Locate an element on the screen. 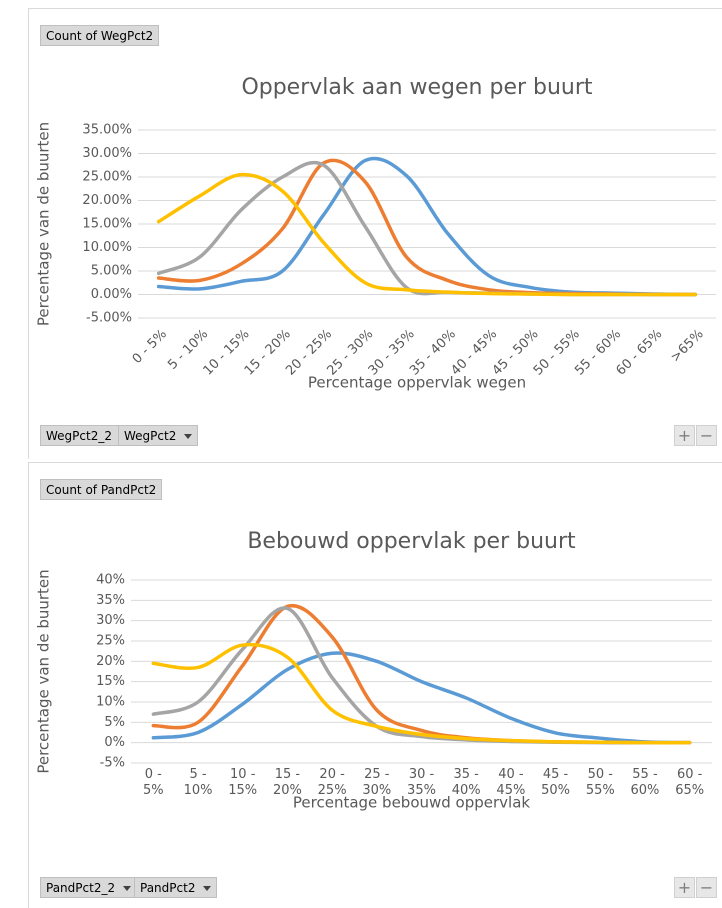 This screenshot has width=722, height=908. x-tick-label: 50 - 55% is located at coordinates (600, 782).